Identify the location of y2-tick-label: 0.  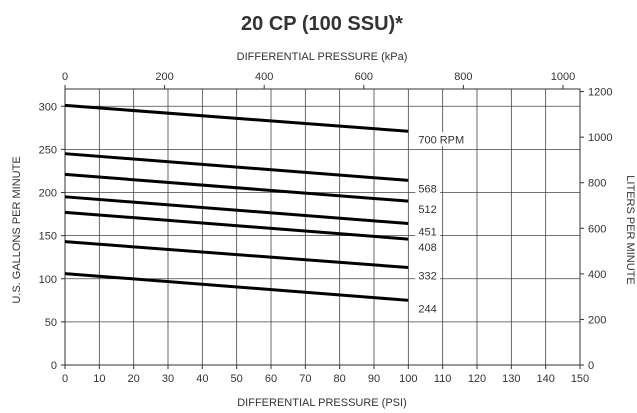
(591, 366).